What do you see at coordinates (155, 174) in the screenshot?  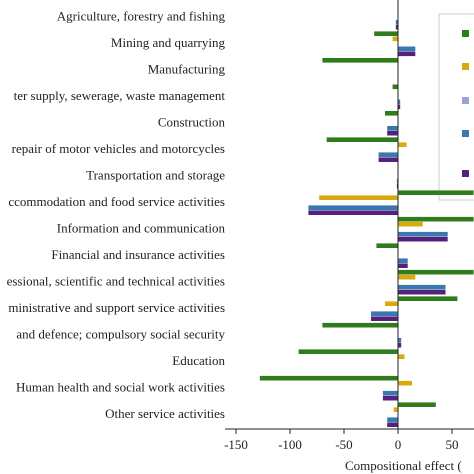 I see `category-label: Transportation and storage` at bounding box center [155, 174].